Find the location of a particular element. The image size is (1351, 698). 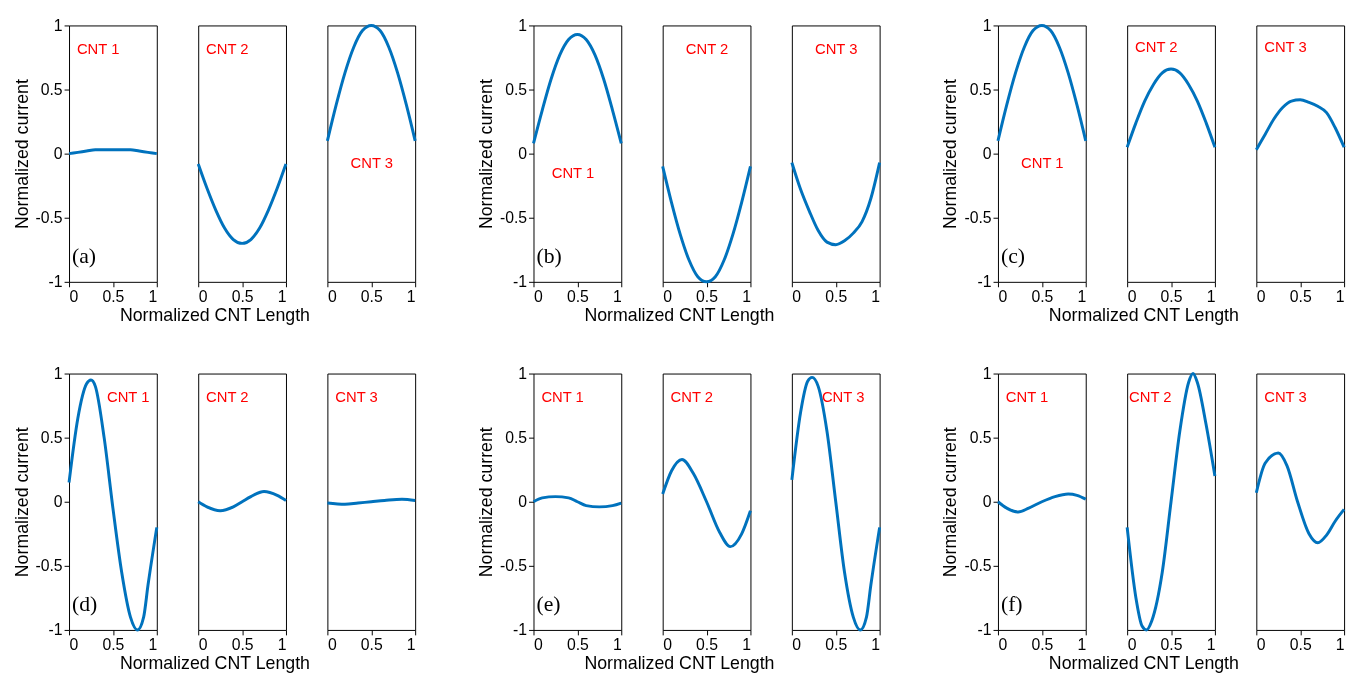

annotation: (e) is located at coordinates (548, 604).